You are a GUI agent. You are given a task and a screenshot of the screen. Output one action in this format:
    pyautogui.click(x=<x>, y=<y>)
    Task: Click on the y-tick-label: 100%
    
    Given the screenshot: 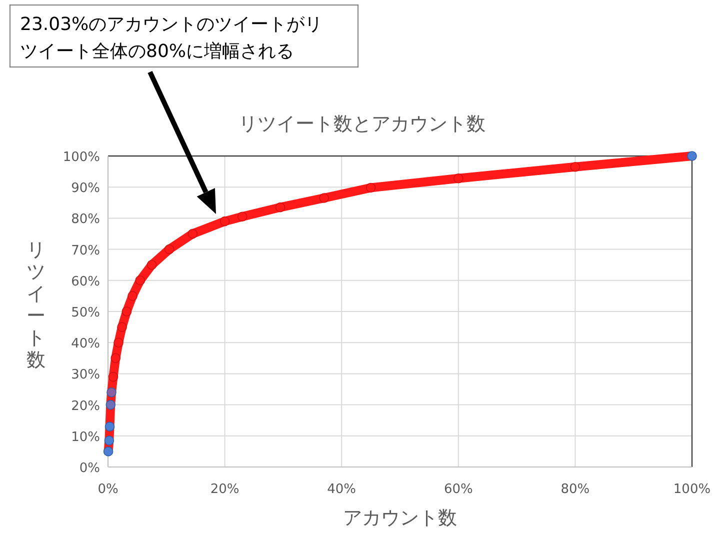 What is the action you would take?
    pyautogui.click(x=81, y=157)
    